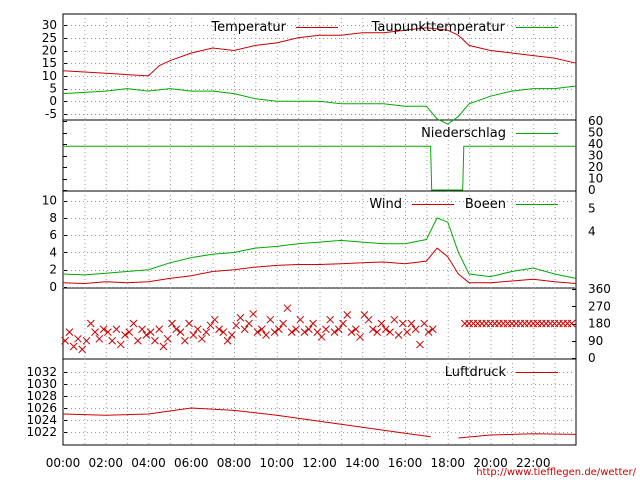  Describe the element at coordinates (234, 463) in the screenshot. I see `x-tick-label: 08:00` at that location.